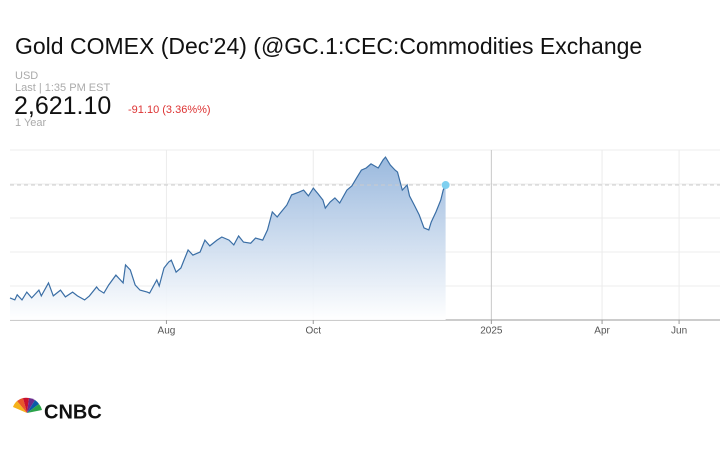 The width and height of the screenshot is (720, 450). What do you see at coordinates (602, 331) in the screenshot?
I see `x-tick-label: Apr` at bounding box center [602, 331].